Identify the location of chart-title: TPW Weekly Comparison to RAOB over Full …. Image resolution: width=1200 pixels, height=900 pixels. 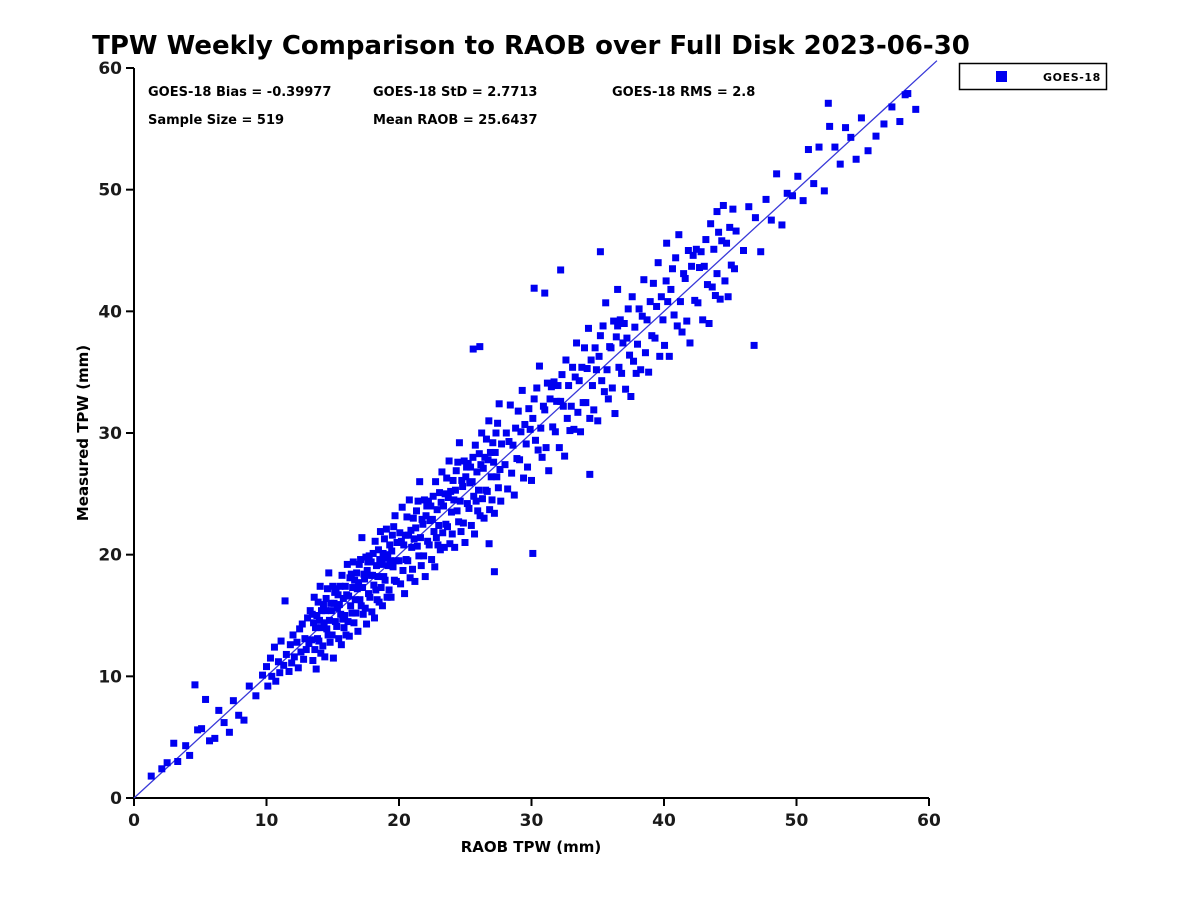
(531, 46).